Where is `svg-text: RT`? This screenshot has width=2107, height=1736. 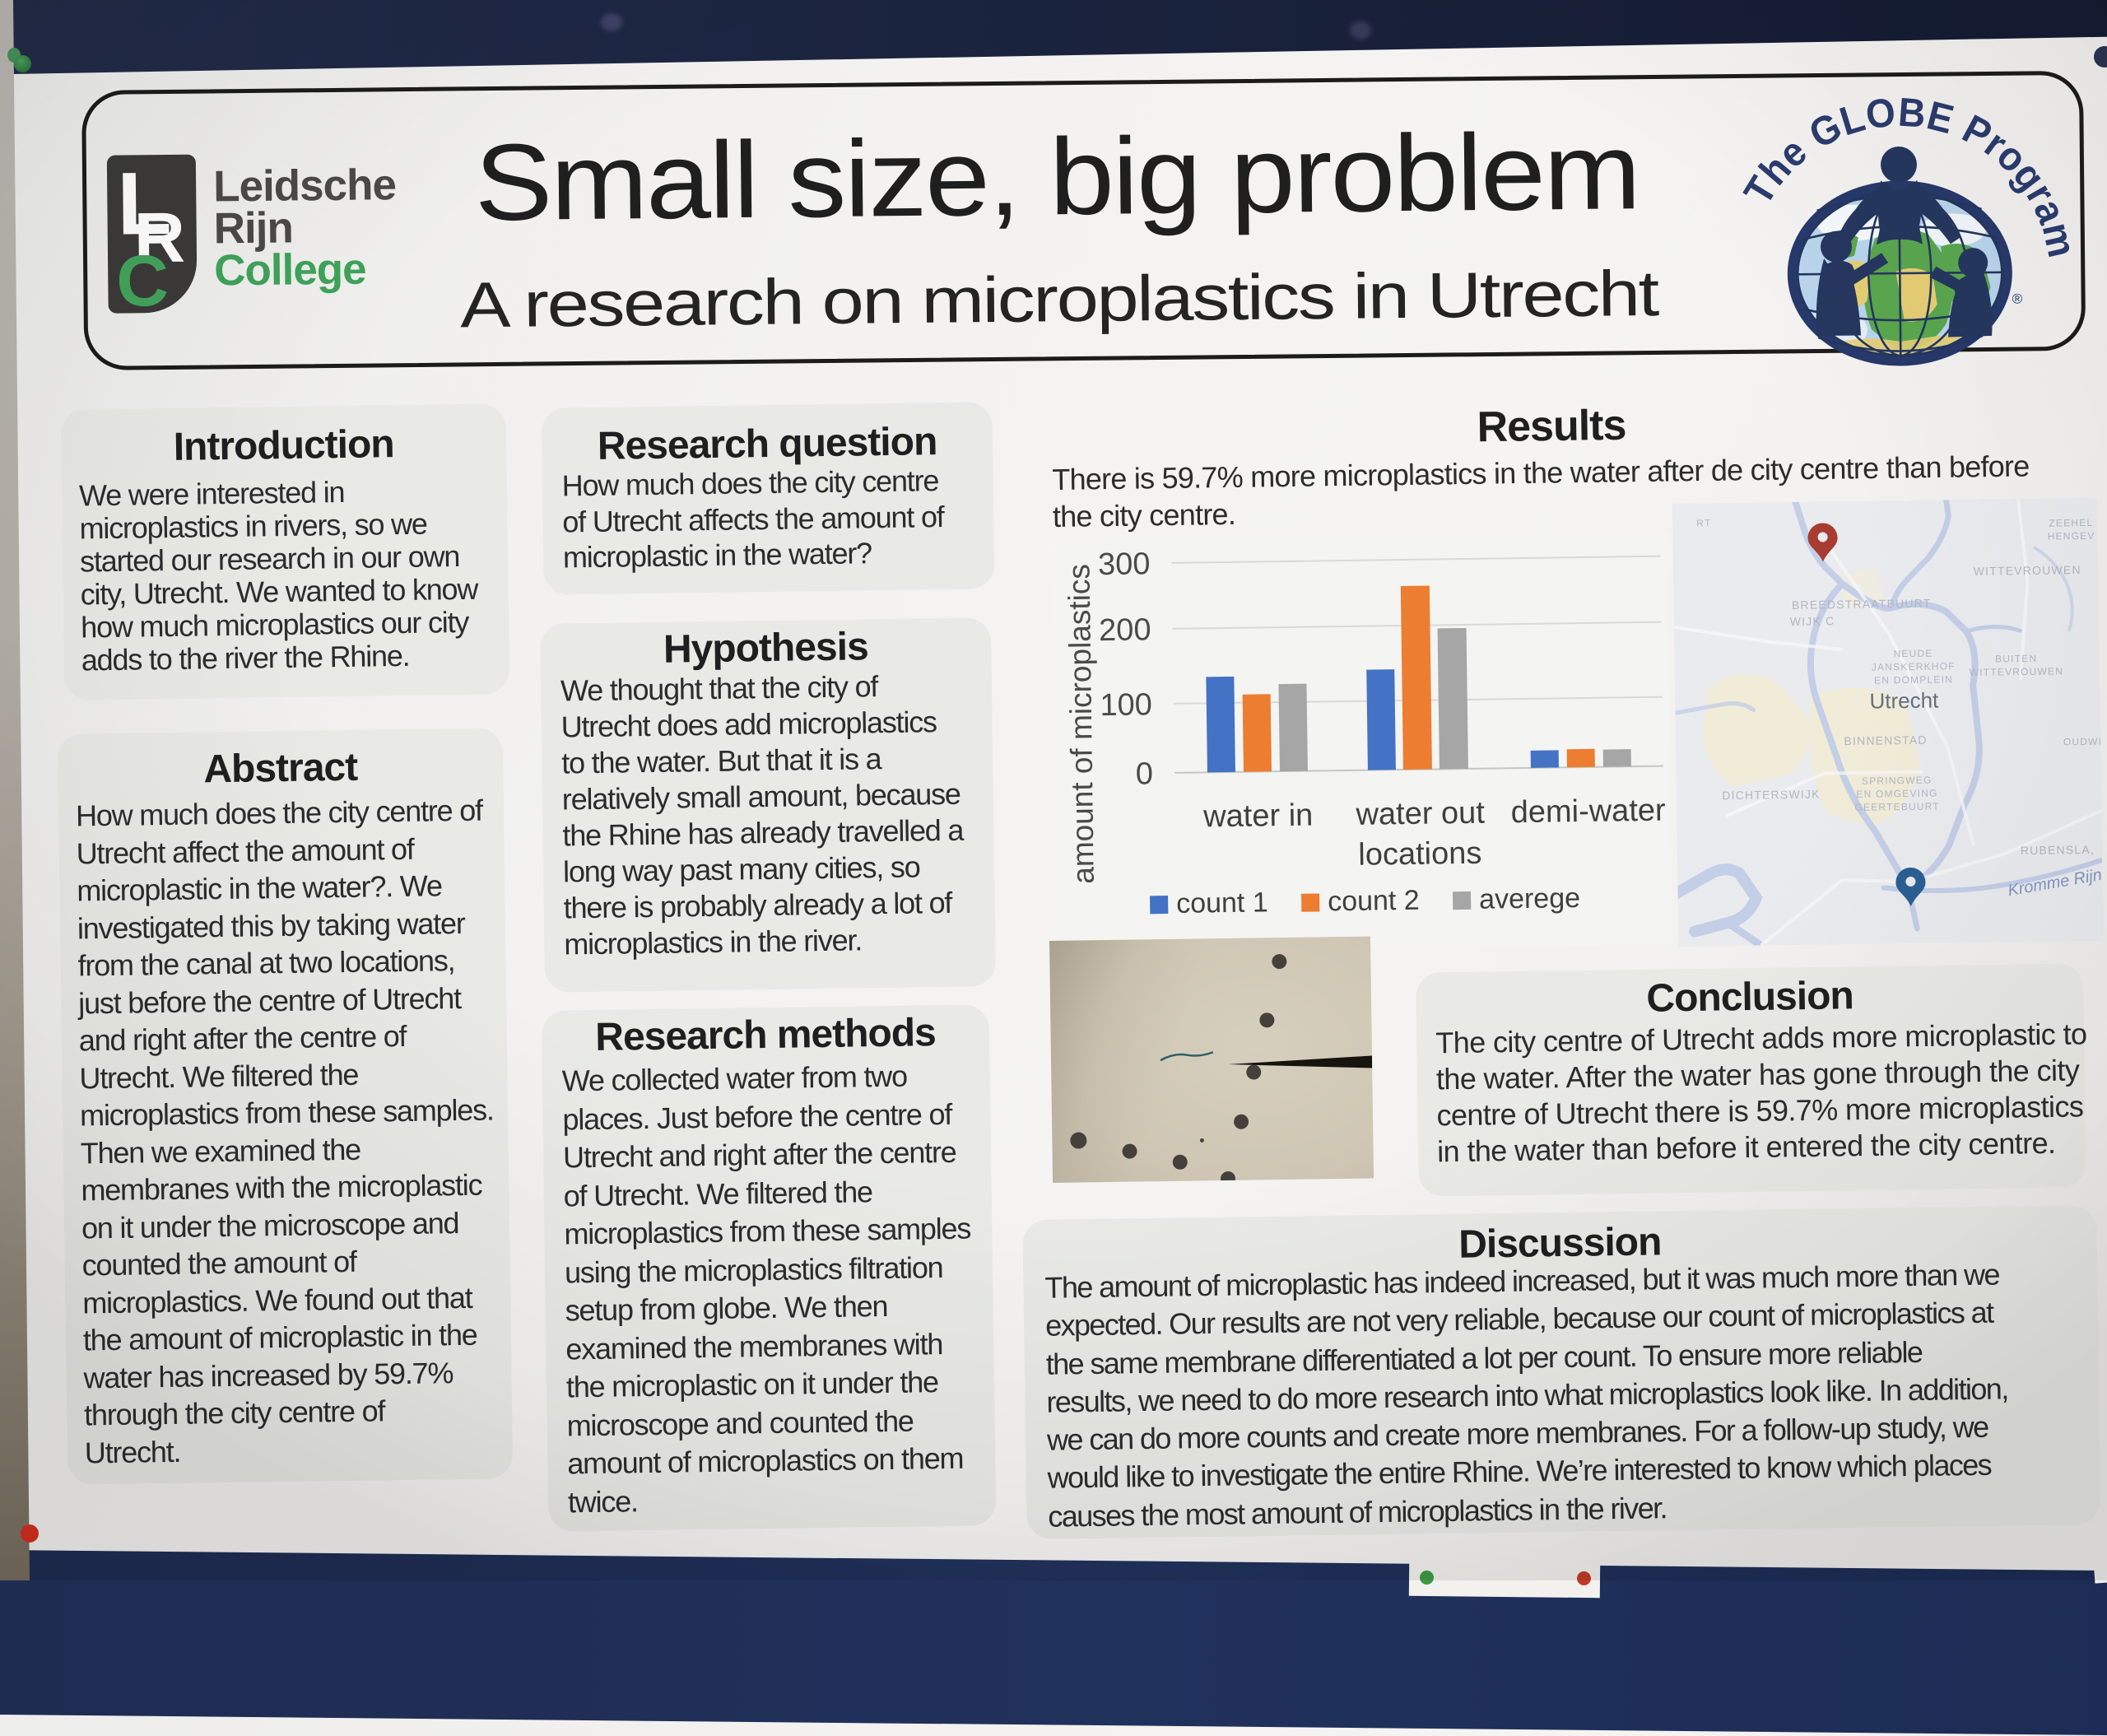 svg-text: RT is located at coordinates (1703, 522).